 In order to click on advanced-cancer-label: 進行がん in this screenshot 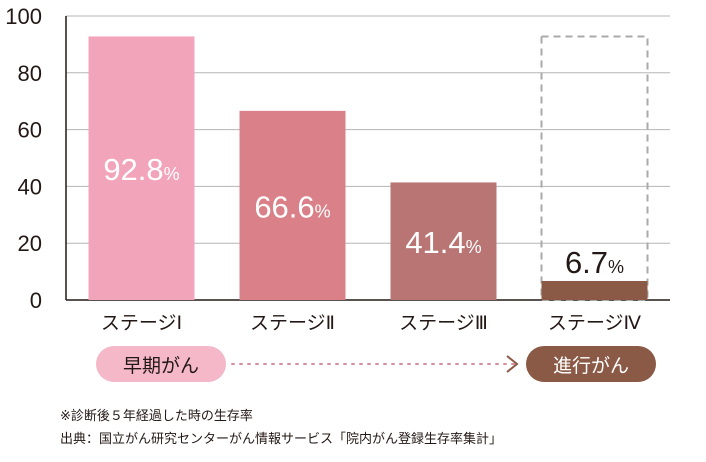, I will do `click(591, 364)`.